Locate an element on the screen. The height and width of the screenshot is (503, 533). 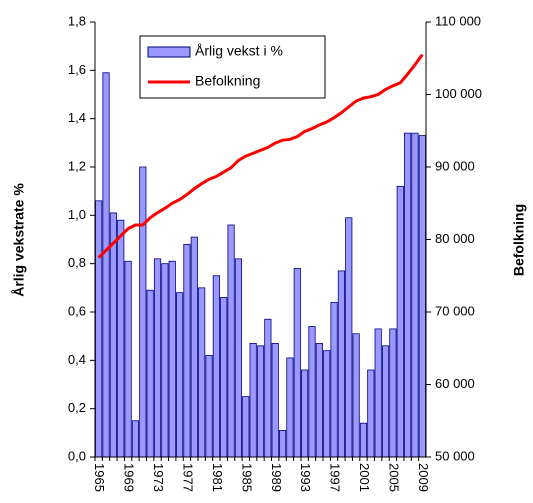
legend-label: Årlig vekst i % is located at coordinates (239, 51).